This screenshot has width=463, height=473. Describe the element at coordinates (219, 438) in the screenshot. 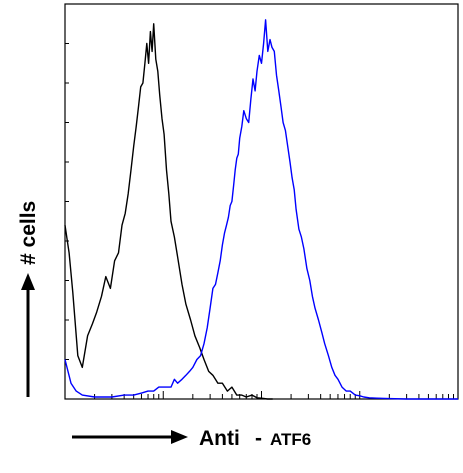

I see `x-axis-label-main: Anti` at that location.